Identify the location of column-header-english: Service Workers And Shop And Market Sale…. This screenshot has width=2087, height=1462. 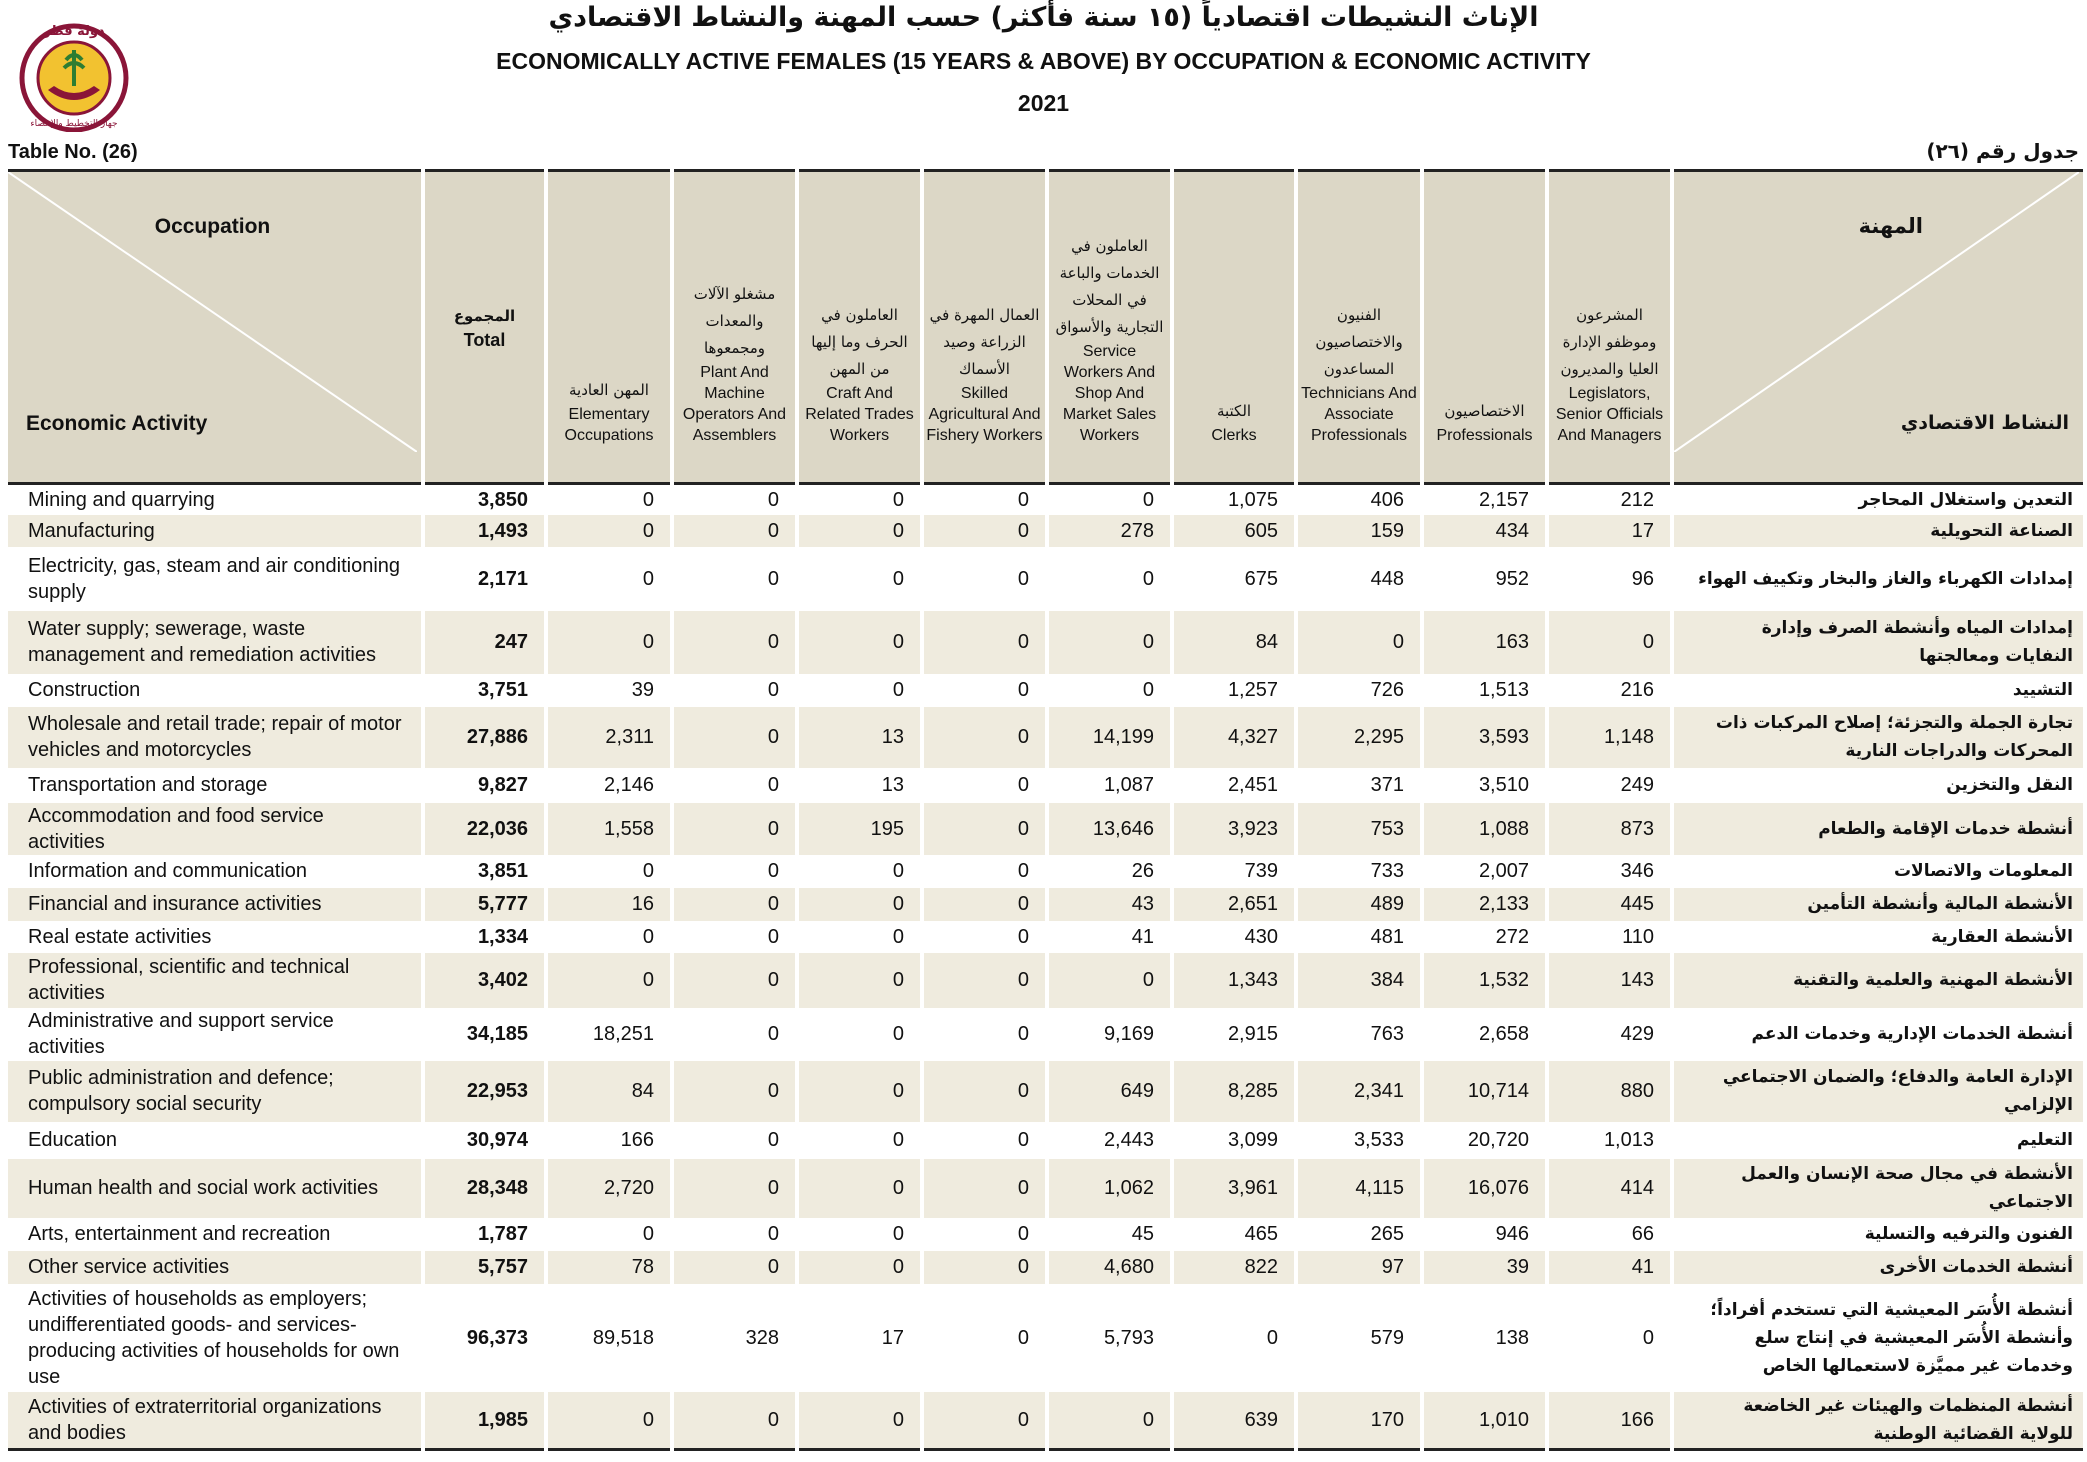
(1109, 393).